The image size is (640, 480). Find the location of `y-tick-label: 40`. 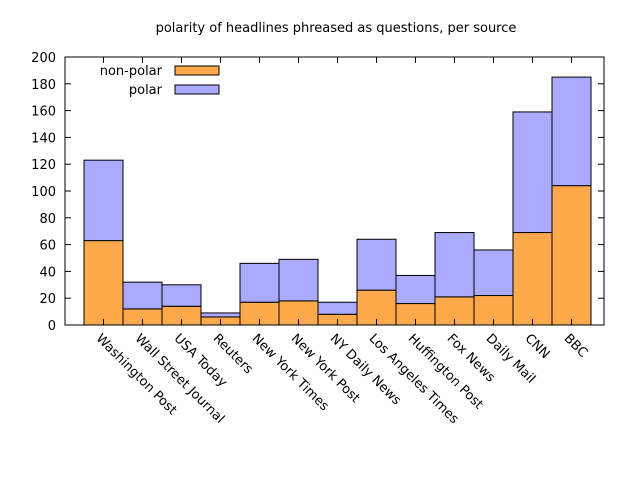

y-tick-label: 40 is located at coordinates (47, 272).